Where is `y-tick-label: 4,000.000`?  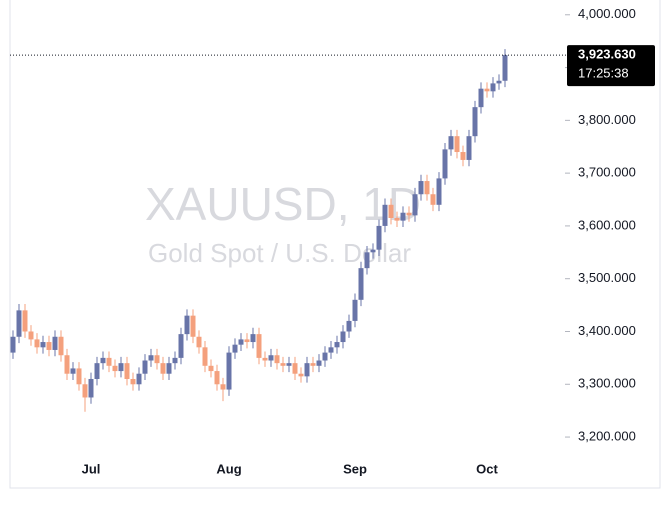
y-tick-label: 4,000.000 is located at coordinates (607, 13).